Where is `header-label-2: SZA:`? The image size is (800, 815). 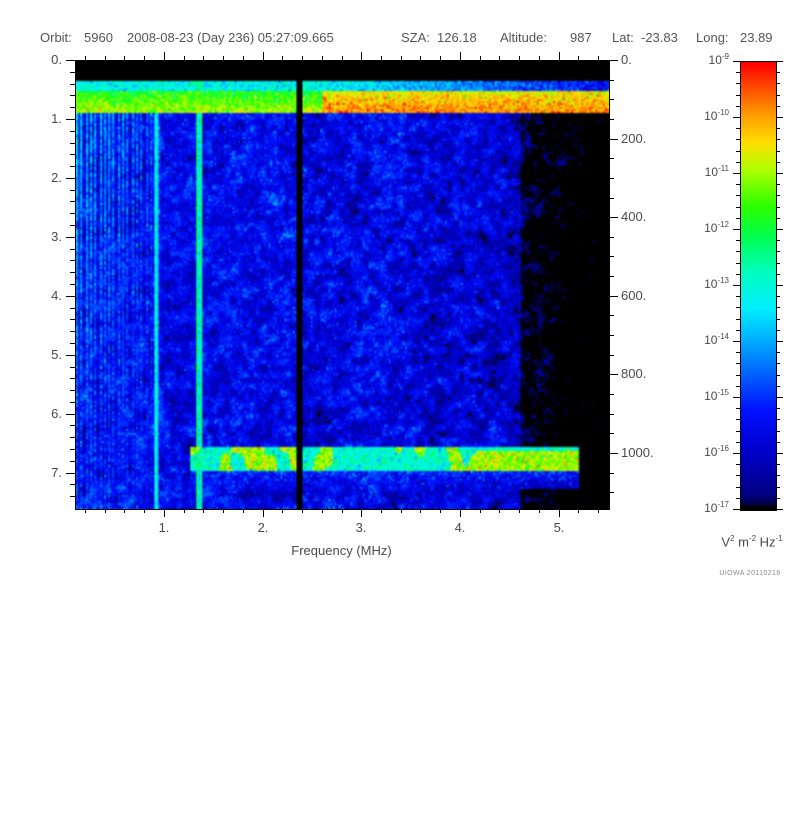 header-label-2: SZA: is located at coordinates (415, 37).